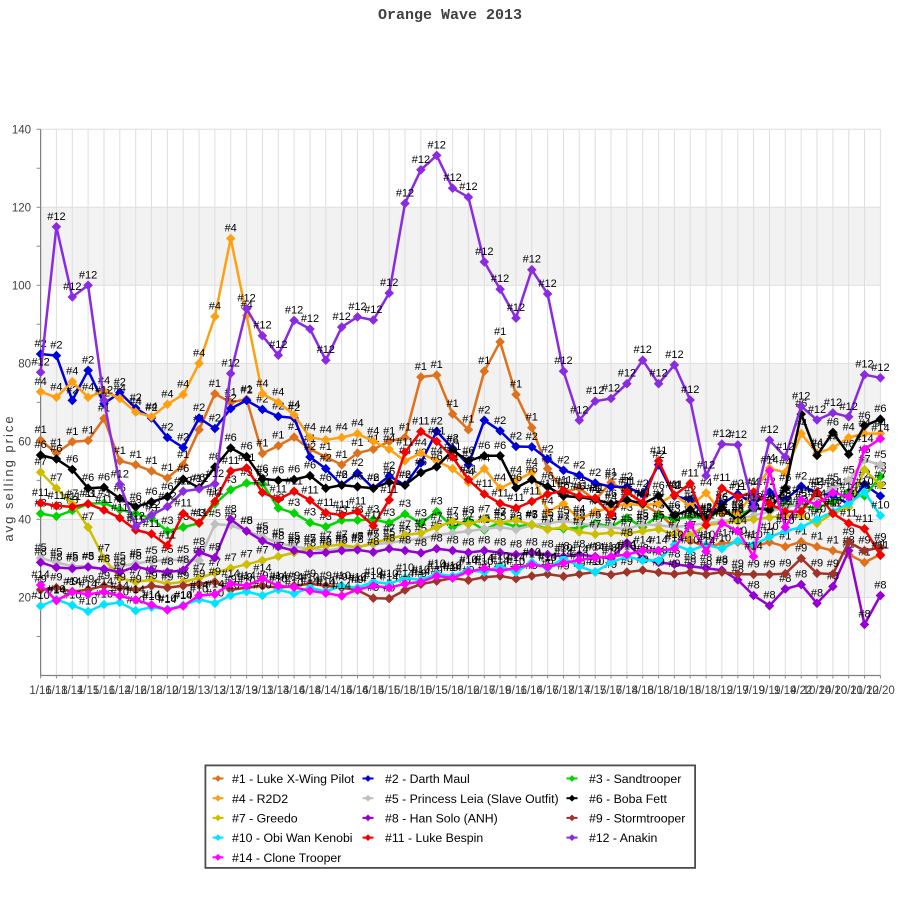 The height and width of the screenshot is (905, 900). What do you see at coordinates (260, 799) in the screenshot?
I see `svg-text: #4 - R2D2` at bounding box center [260, 799].